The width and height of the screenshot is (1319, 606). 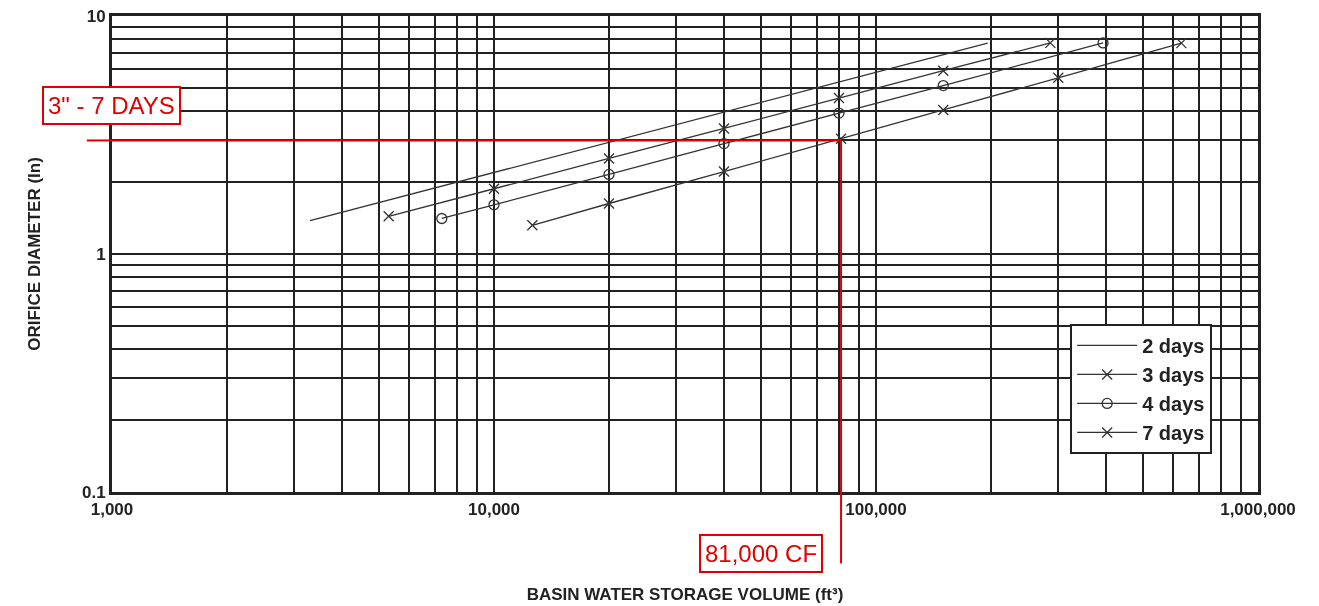 What do you see at coordinates (112, 510) in the screenshot?
I see `x-tick-label: 1,000` at bounding box center [112, 510].